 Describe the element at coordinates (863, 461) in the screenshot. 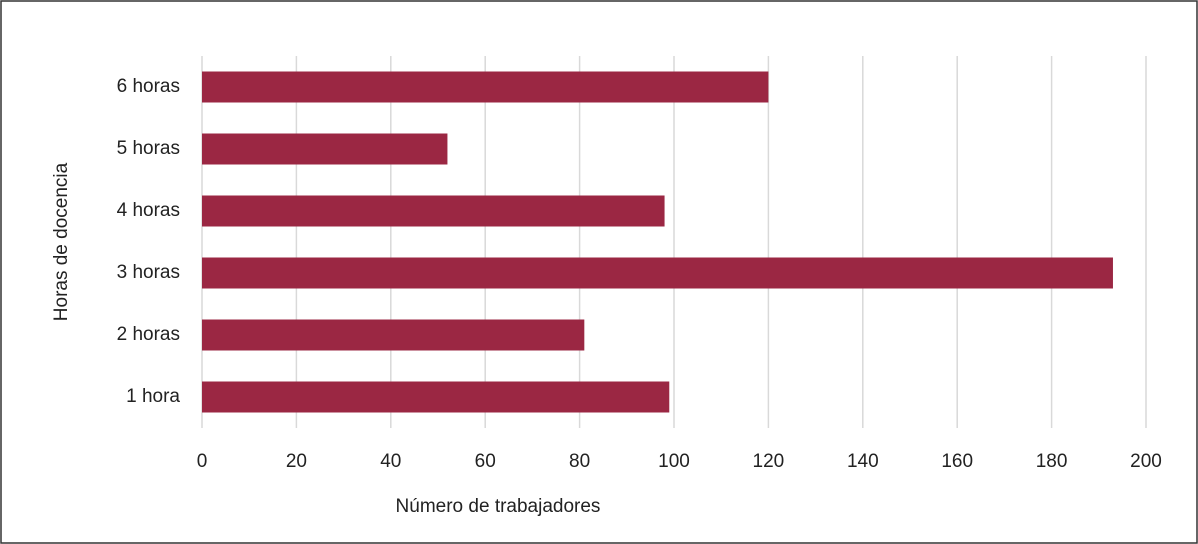

I see `x-tick-label: 140` at that location.